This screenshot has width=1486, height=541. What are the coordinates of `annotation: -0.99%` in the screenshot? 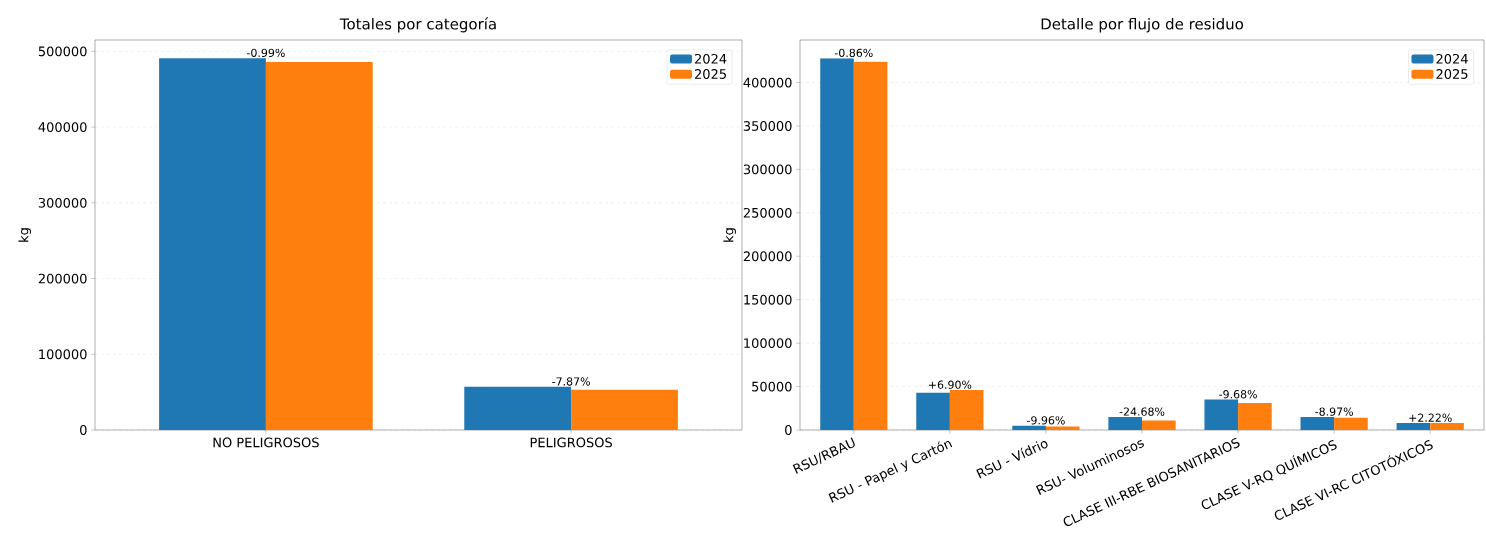 It's located at (265, 52).